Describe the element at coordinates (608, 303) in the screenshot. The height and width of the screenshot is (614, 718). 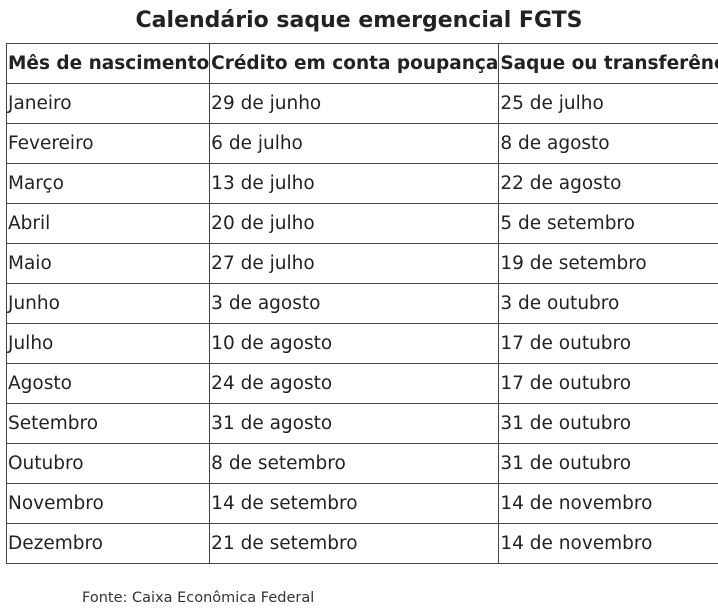
I see `cell-withdrawal-date: 3 de outubro` at that location.